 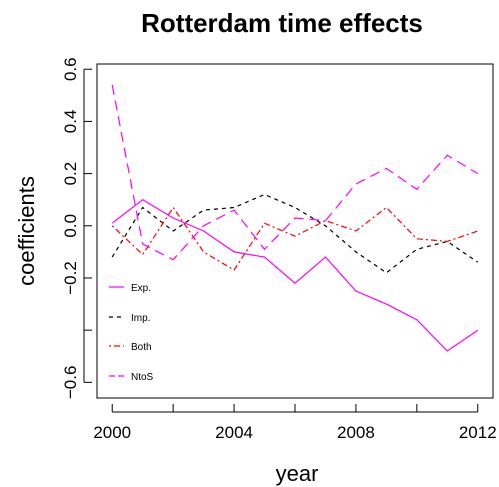 I want to click on x-tick-label: 2008, so click(x=356, y=432).